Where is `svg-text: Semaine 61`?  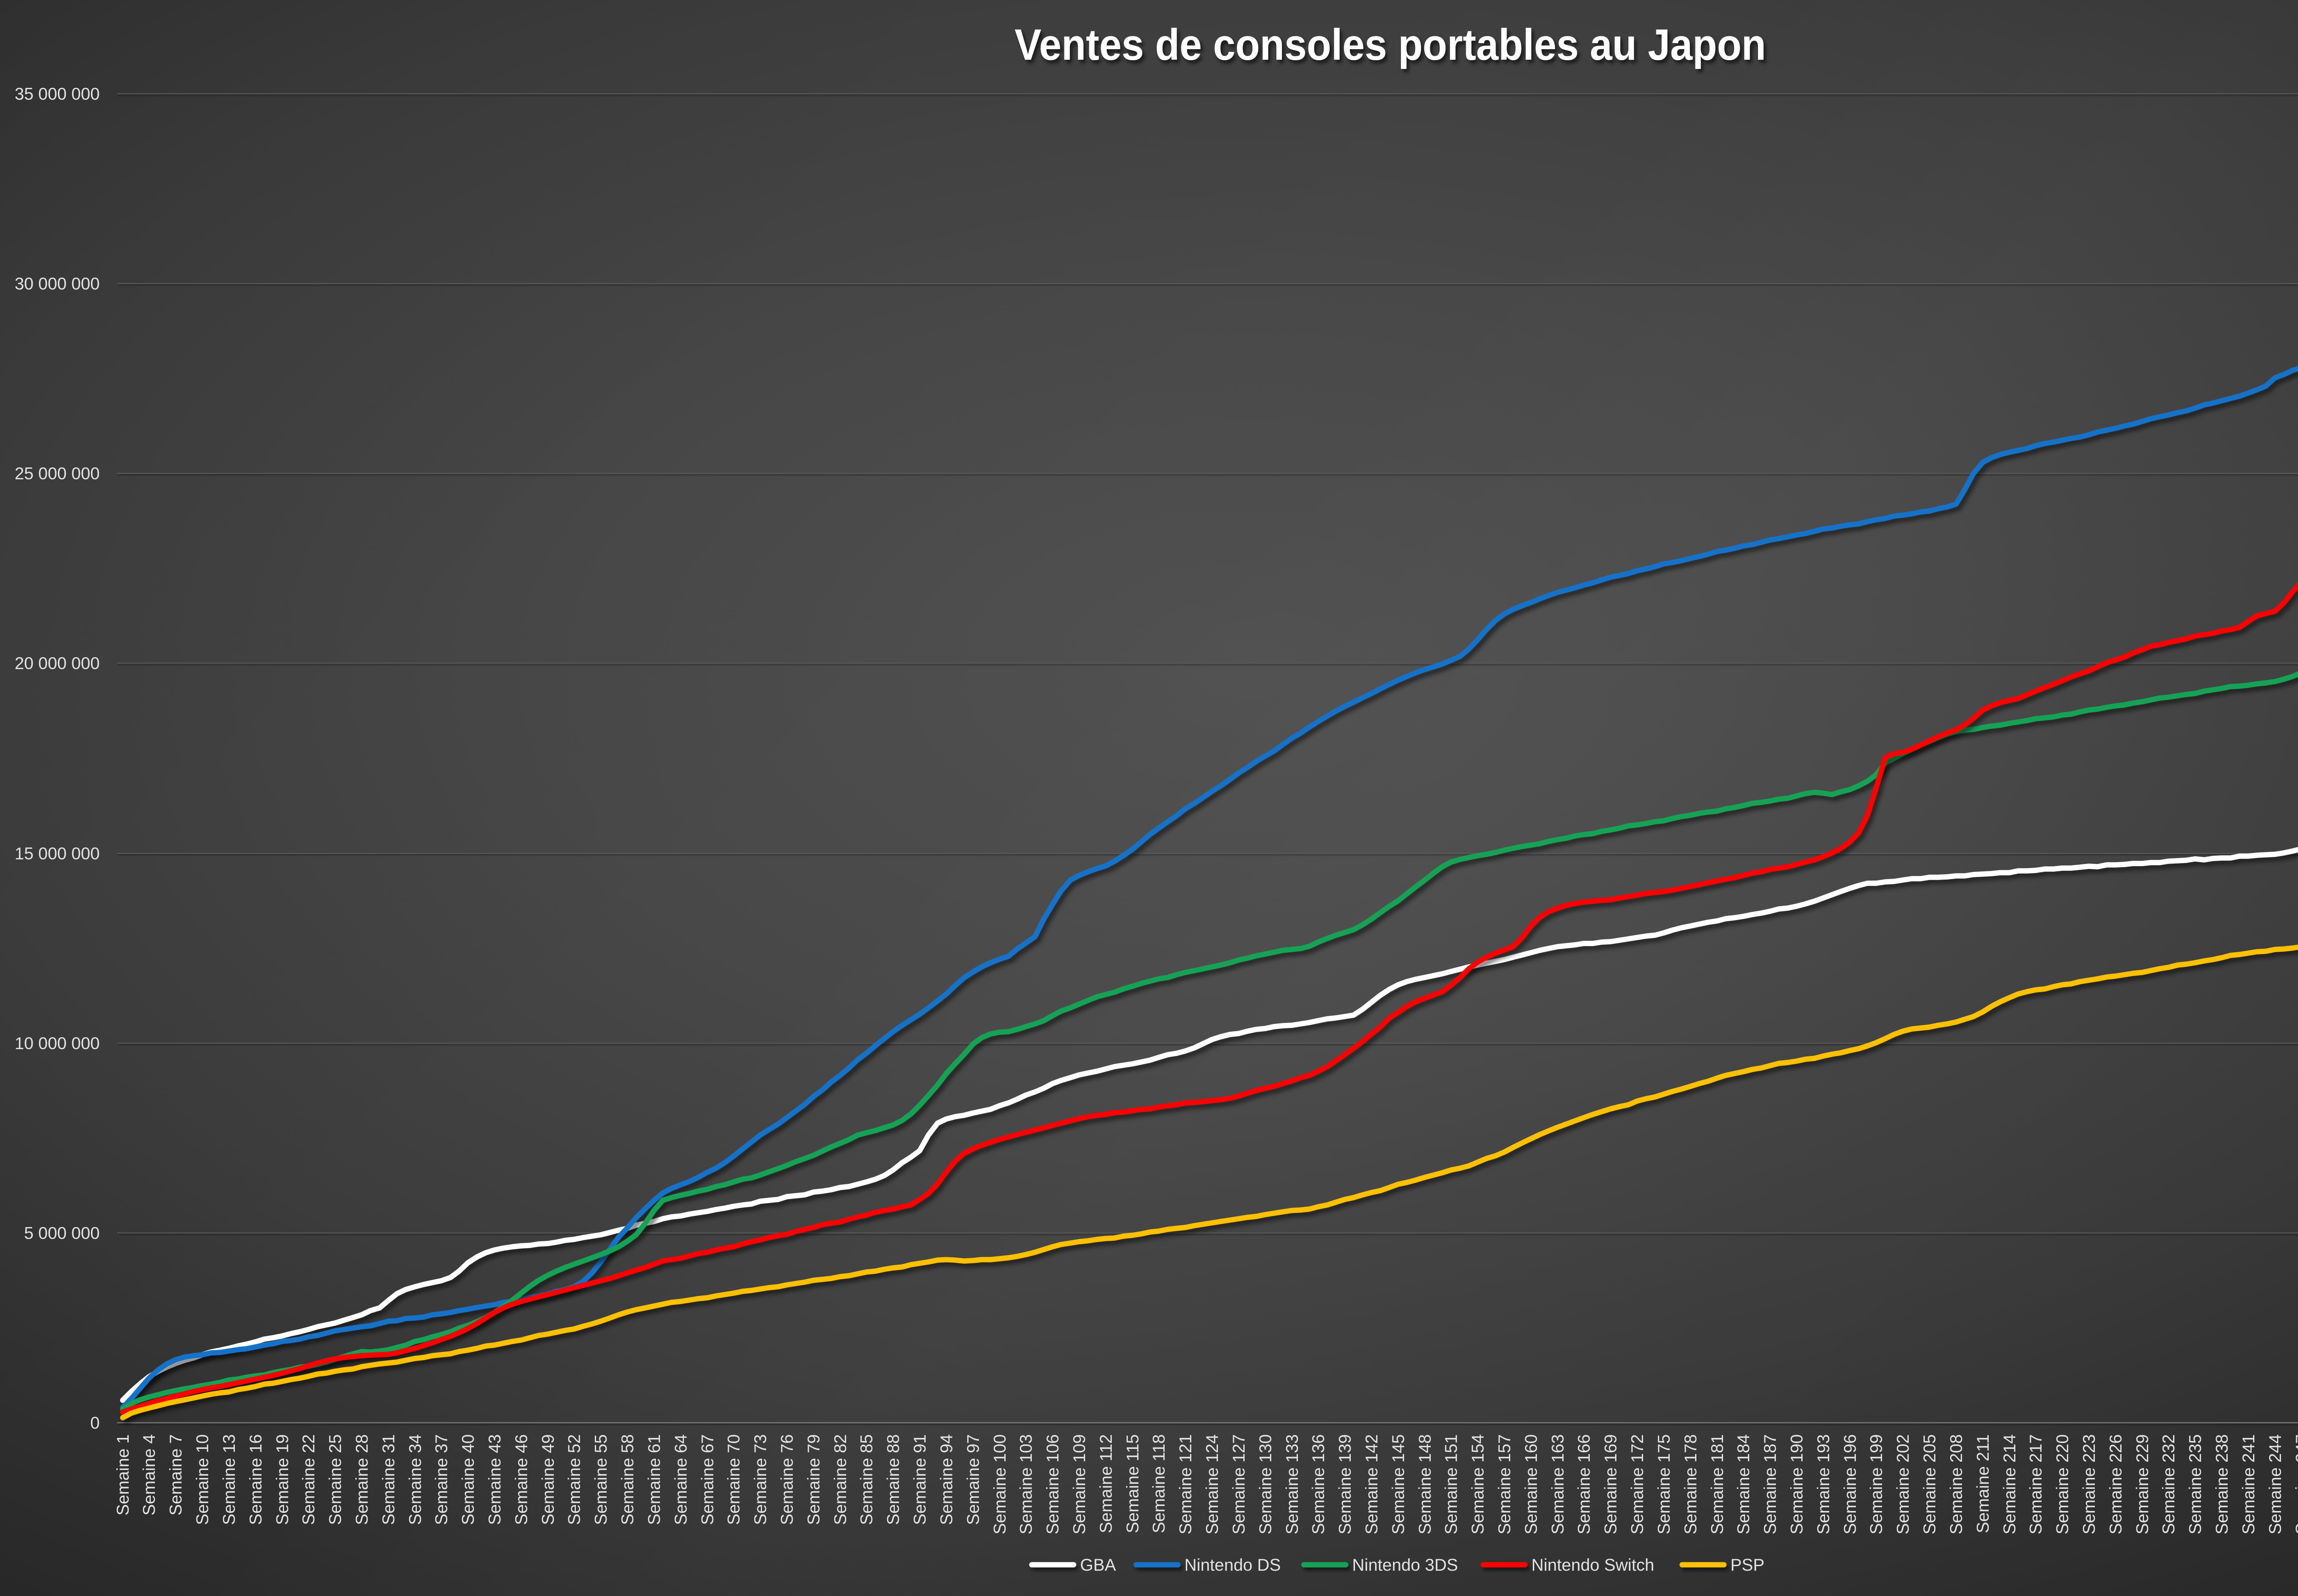 svg-text: Semaine 61 is located at coordinates (654, 1479).